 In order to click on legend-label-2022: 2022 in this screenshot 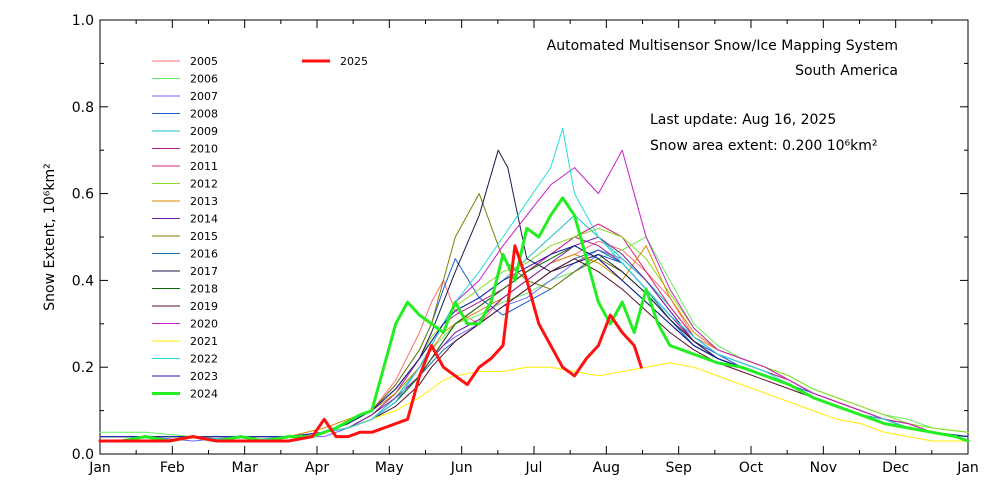, I will do `click(204, 359)`.